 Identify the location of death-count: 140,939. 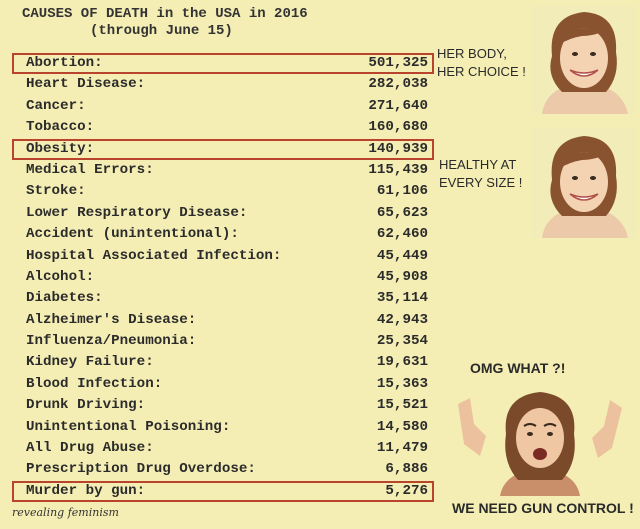
(398, 148).